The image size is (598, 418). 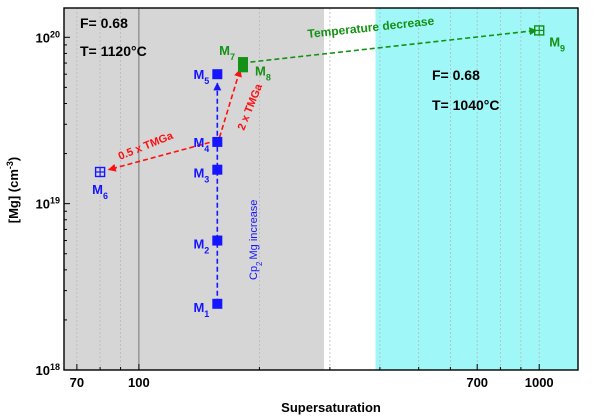 What do you see at coordinates (201, 144) in the screenshot?
I see `point-label-M4: M4` at bounding box center [201, 144].